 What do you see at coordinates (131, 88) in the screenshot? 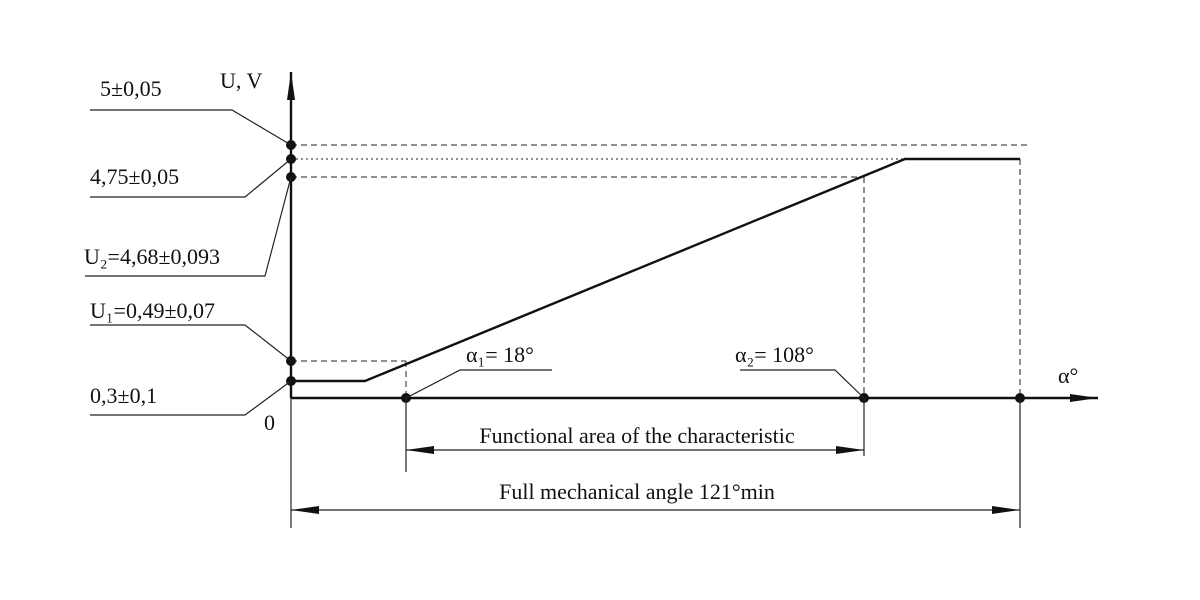
I see `voltage-label: 5±0,05` at bounding box center [131, 88].